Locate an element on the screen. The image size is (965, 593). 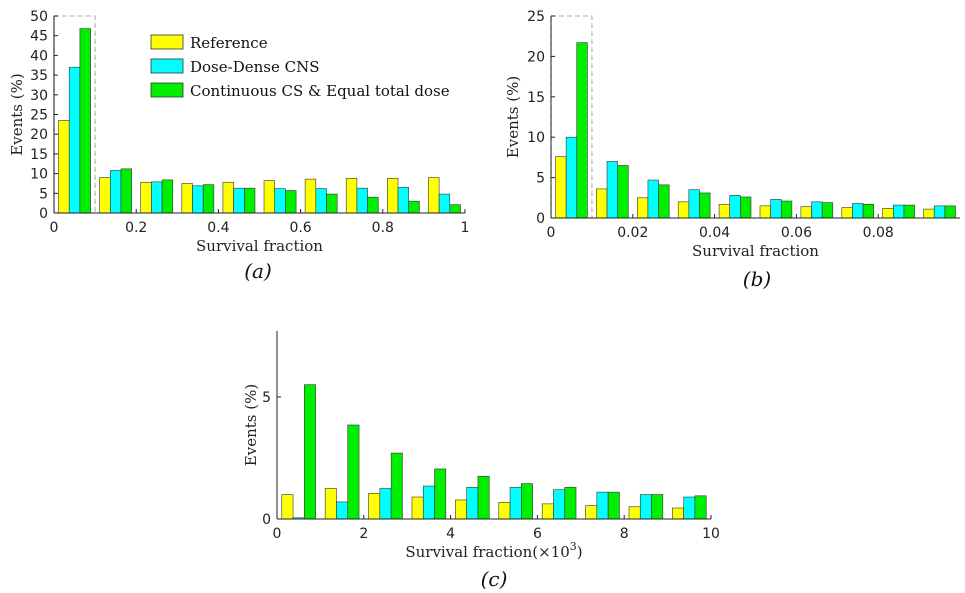
panel-label: (b) is located at coordinates (757, 279).